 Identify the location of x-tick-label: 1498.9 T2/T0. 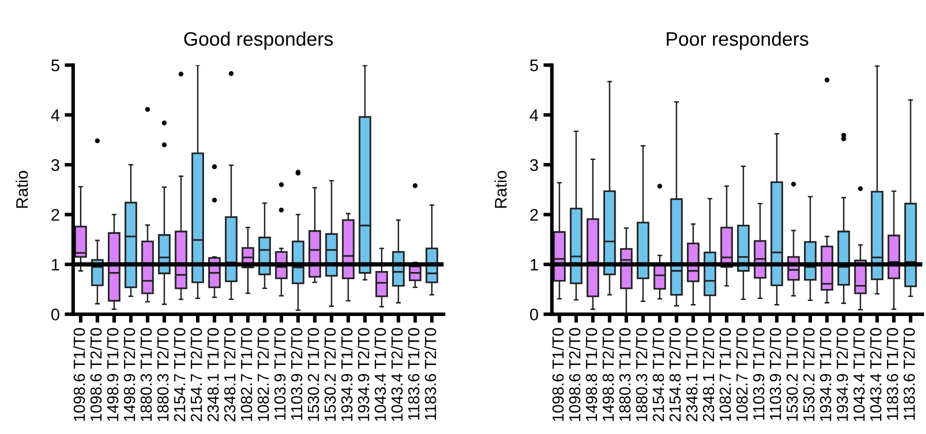
(129, 374).